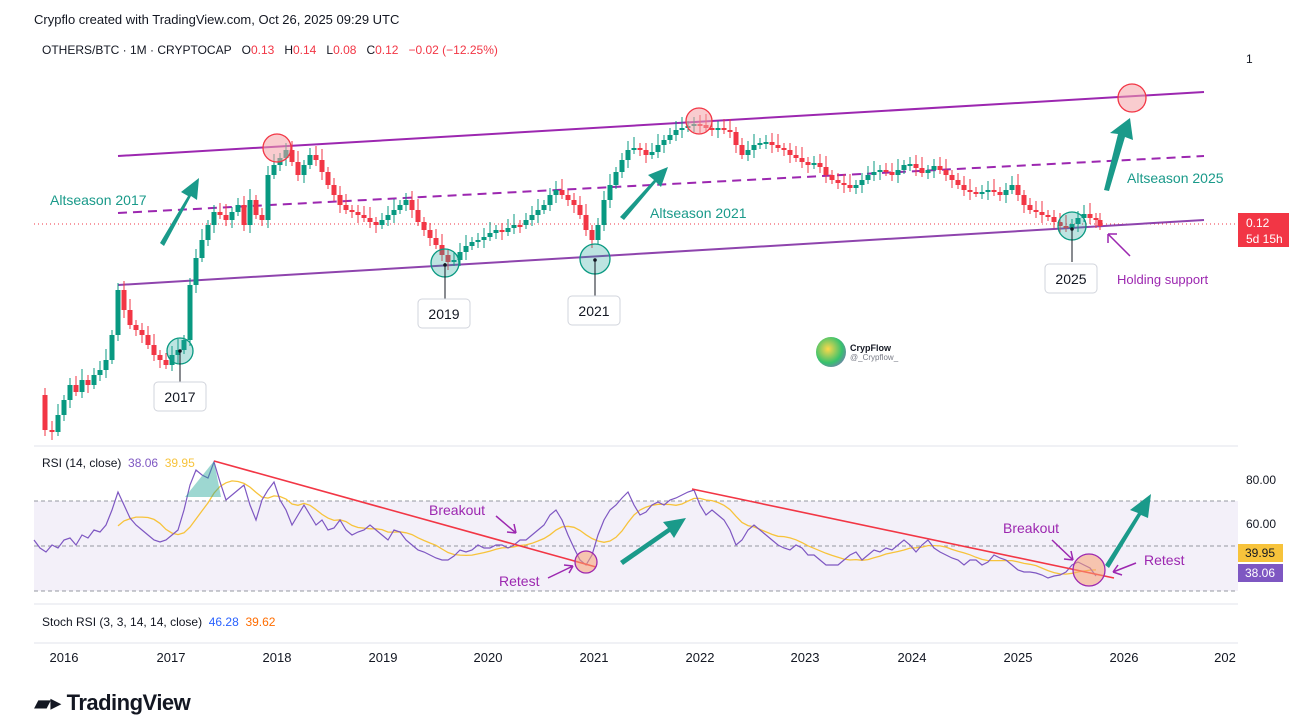 The height and width of the screenshot is (716, 1315). I want to click on channel-lower-line, so click(661, 252).